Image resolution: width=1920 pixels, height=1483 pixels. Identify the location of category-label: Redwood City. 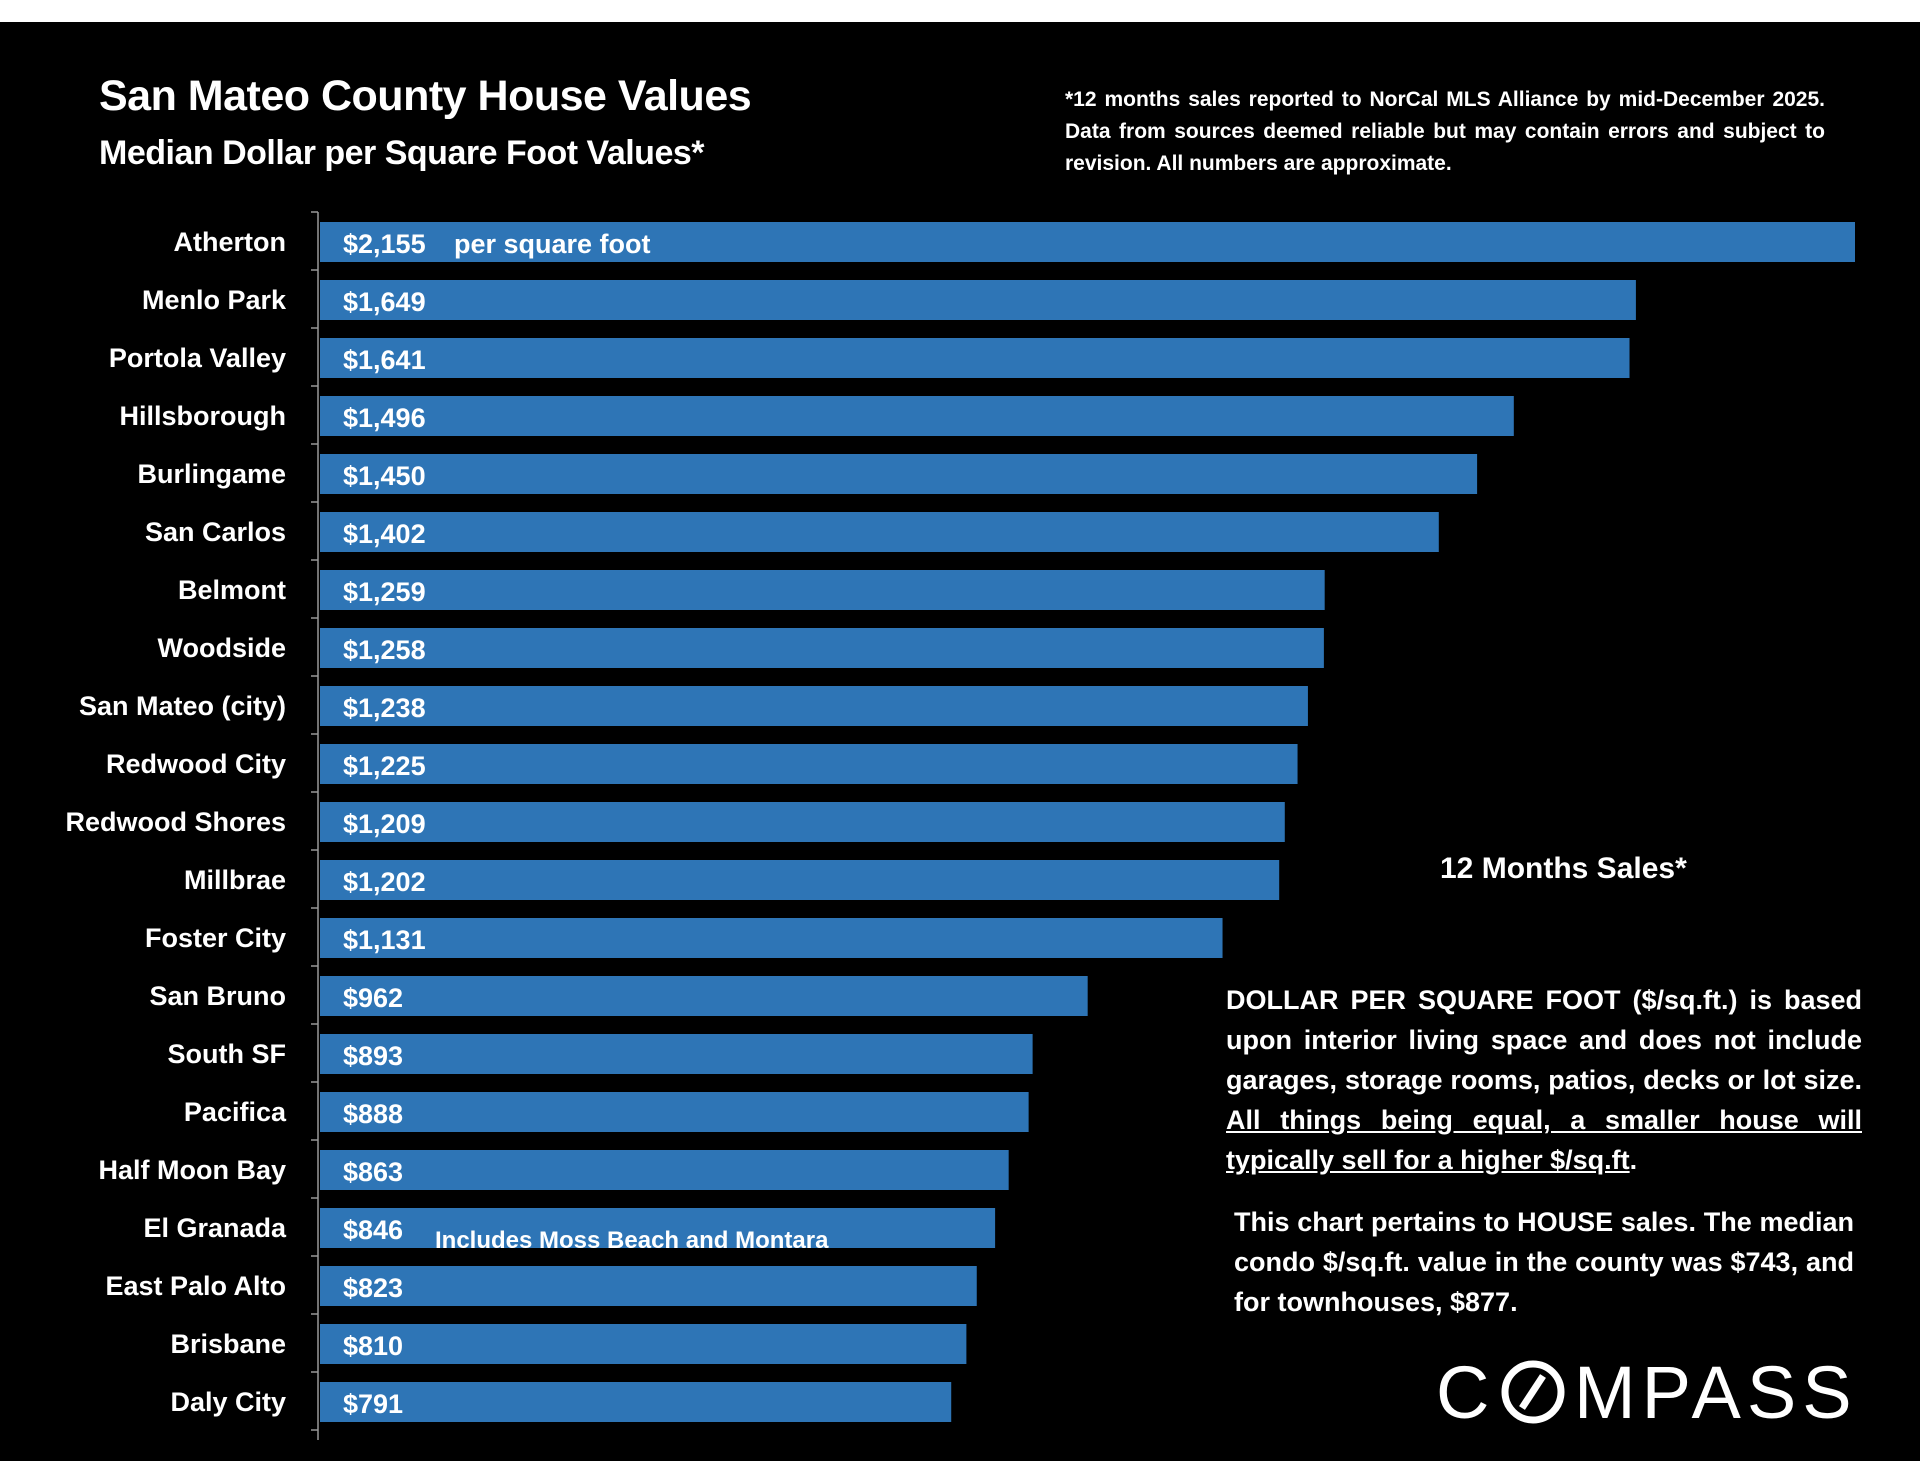
(196, 764).